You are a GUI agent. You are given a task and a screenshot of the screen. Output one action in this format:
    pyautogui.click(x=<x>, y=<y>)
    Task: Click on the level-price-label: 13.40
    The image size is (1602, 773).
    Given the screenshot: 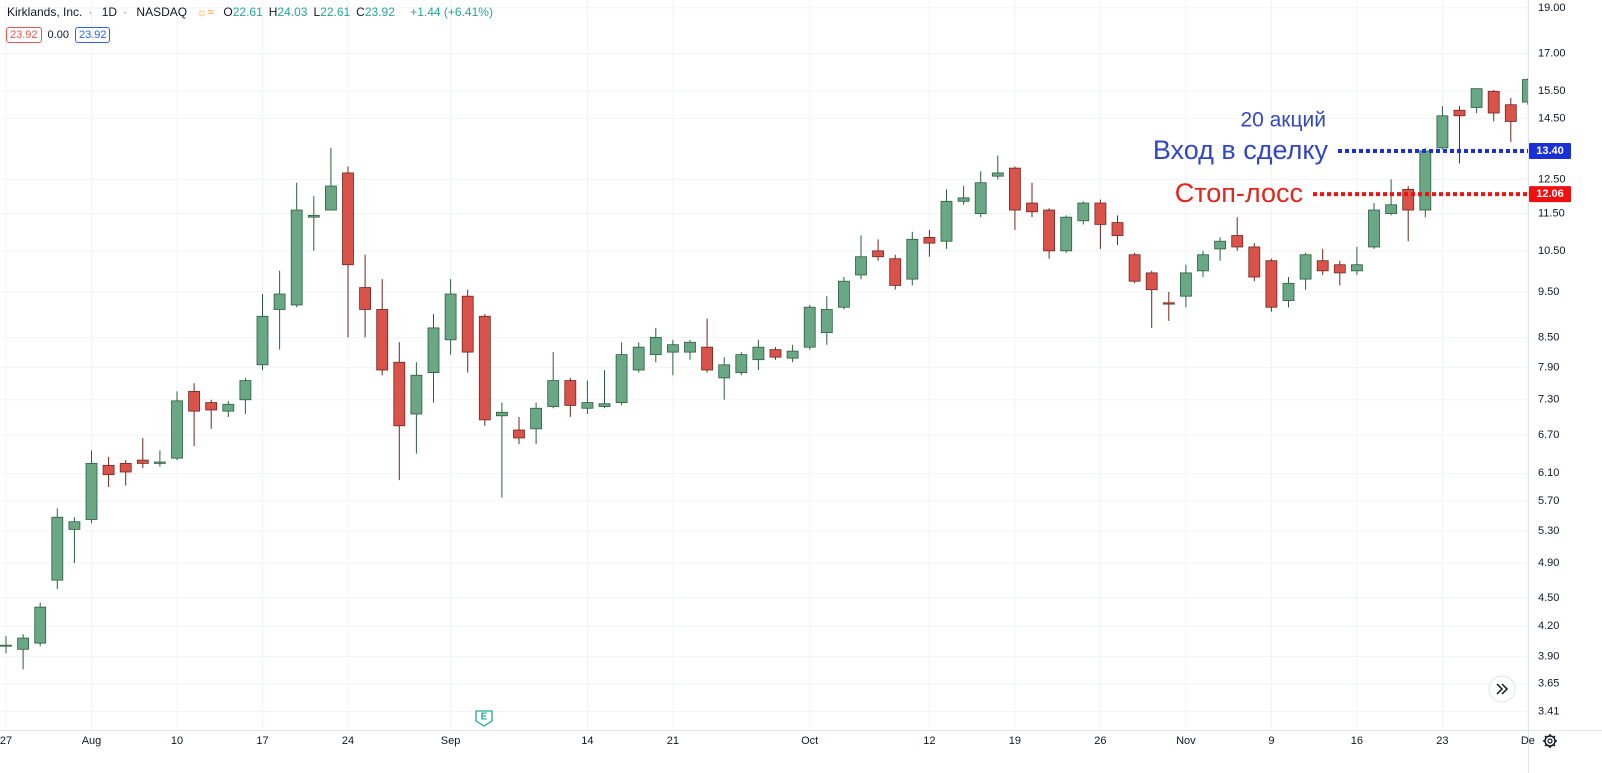 What is the action you would take?
    pyautogui.click(x=1550, y=151)
    